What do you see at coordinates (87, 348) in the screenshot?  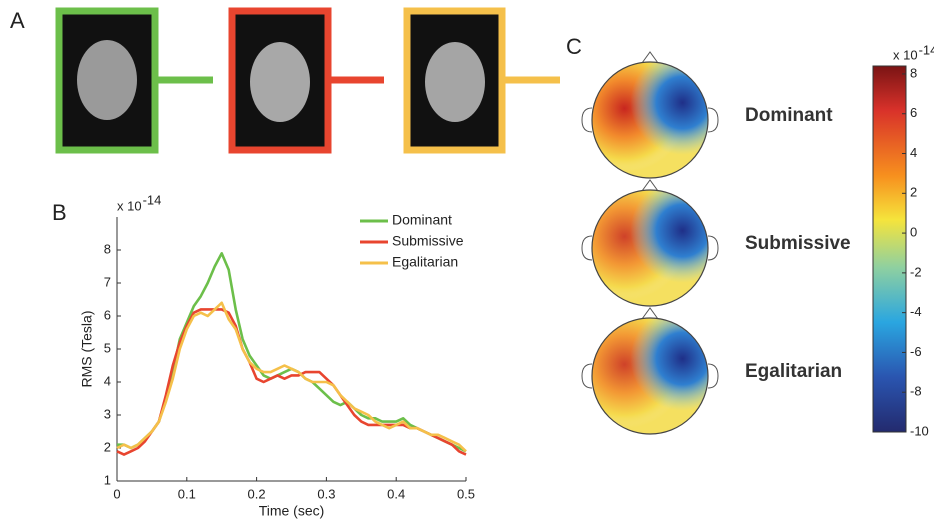 I see `y-axis-label: RMS (Tesla)` at bounding box center [87, 348].